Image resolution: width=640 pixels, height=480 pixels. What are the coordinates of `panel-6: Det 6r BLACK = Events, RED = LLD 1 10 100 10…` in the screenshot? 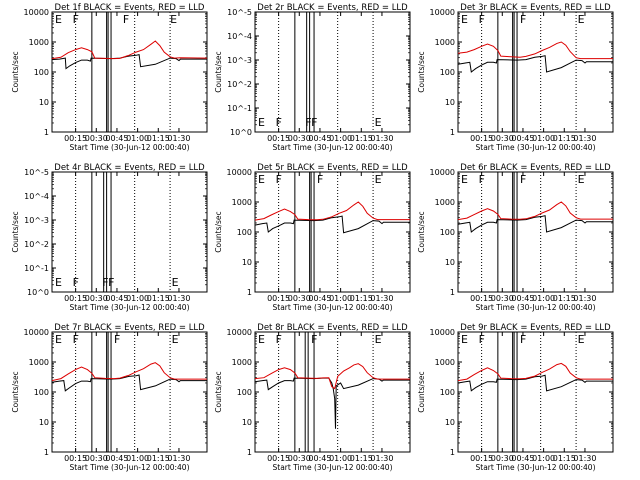 It's located at (515, 237).